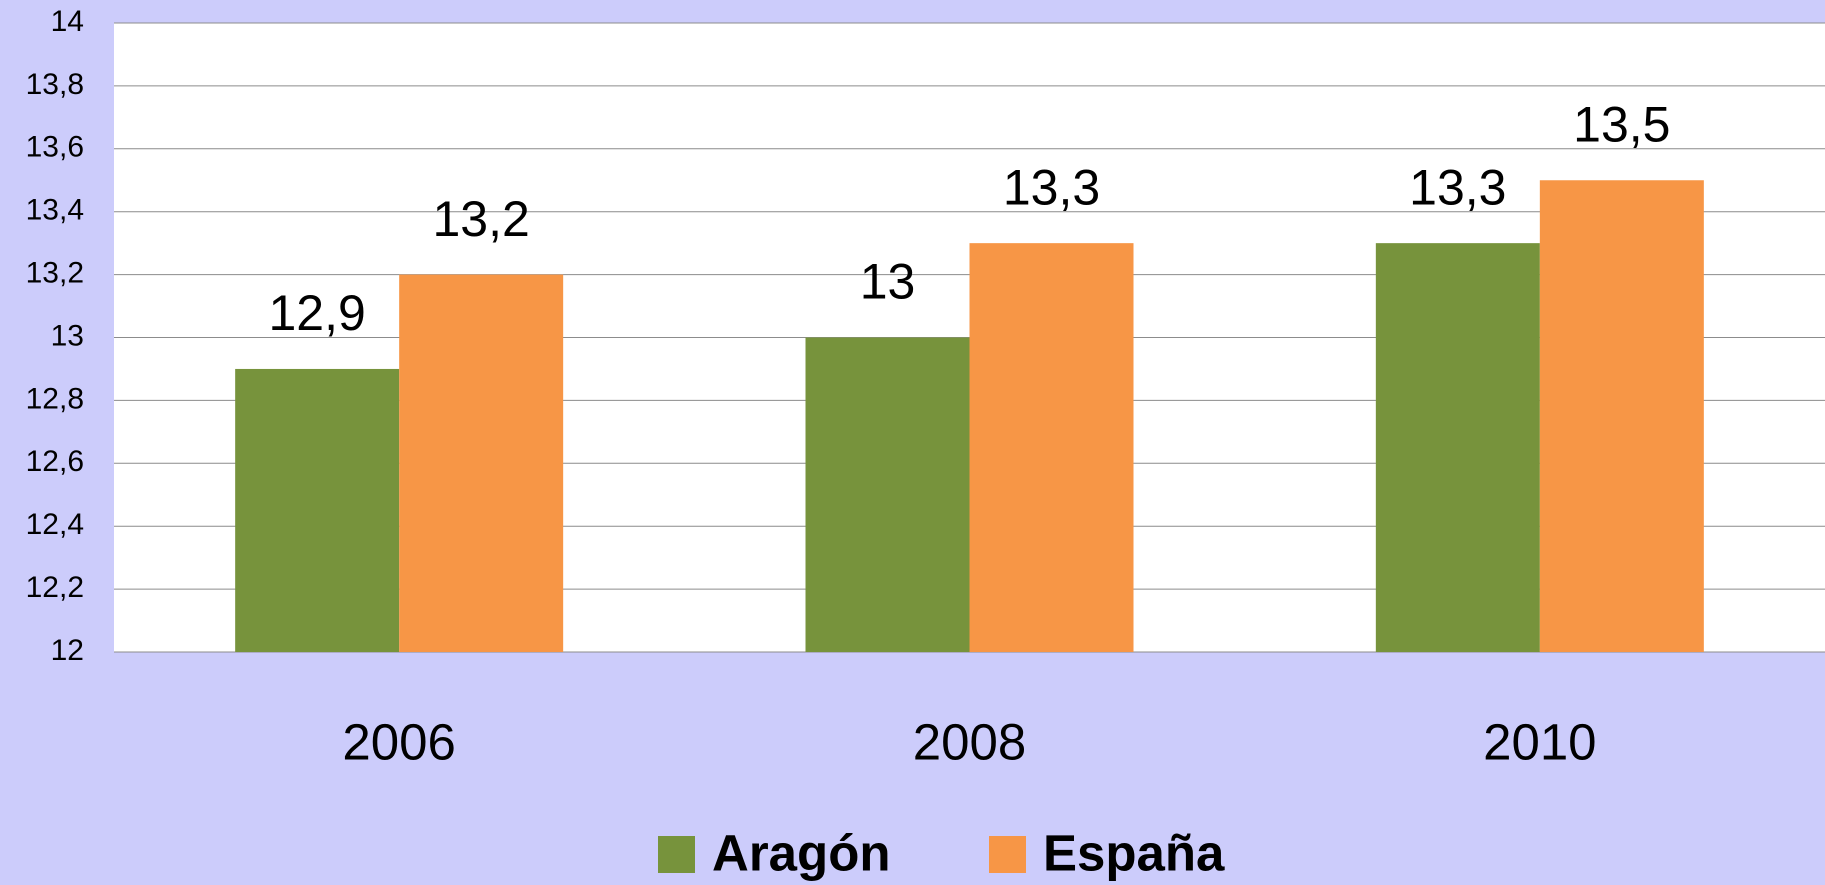  I want to click on y-tick-label: 13,8, so click(55, 84).